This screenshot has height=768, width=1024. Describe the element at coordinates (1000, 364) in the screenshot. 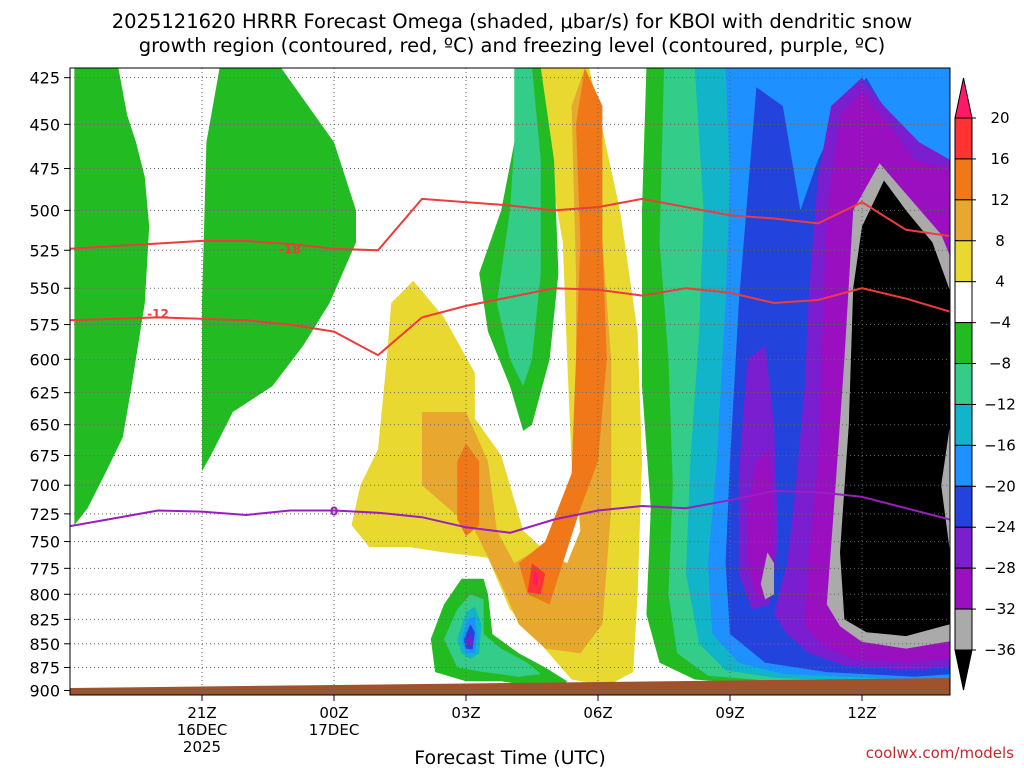

I see `colorbar-label-6: −8` at that location.